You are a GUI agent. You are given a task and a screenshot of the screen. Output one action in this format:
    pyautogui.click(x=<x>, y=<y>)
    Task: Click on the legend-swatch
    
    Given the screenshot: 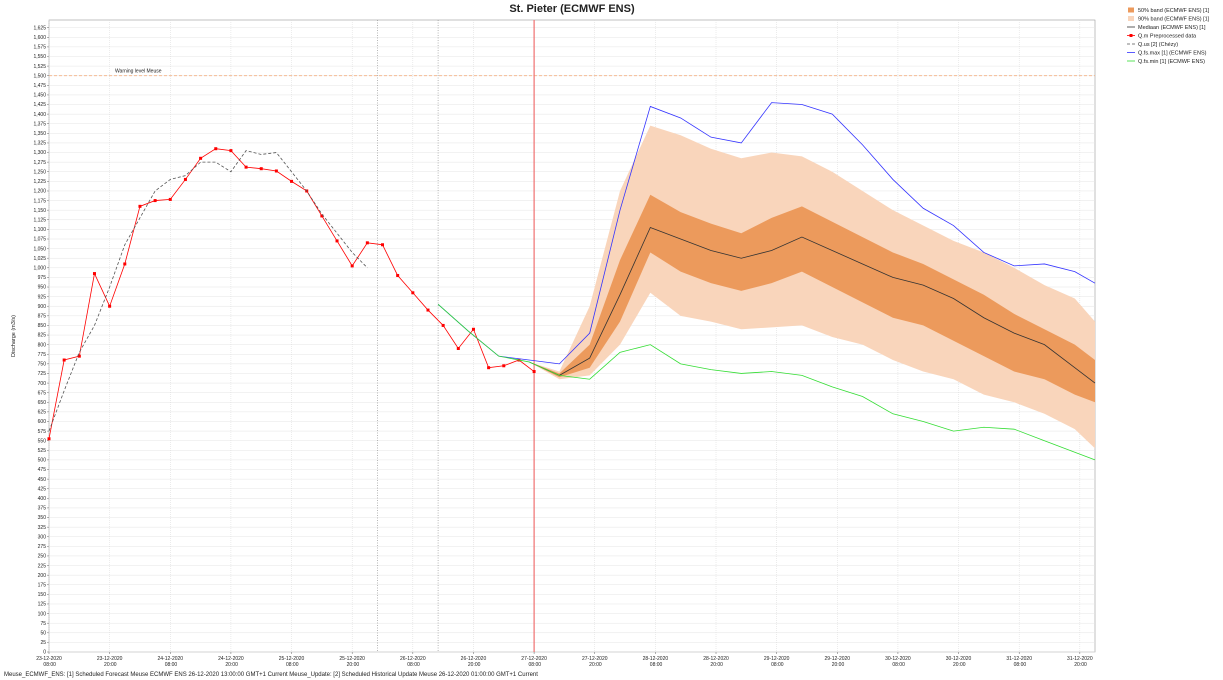 What is the action you would take?
    pyautogui.click(x=1131, y=35)
    